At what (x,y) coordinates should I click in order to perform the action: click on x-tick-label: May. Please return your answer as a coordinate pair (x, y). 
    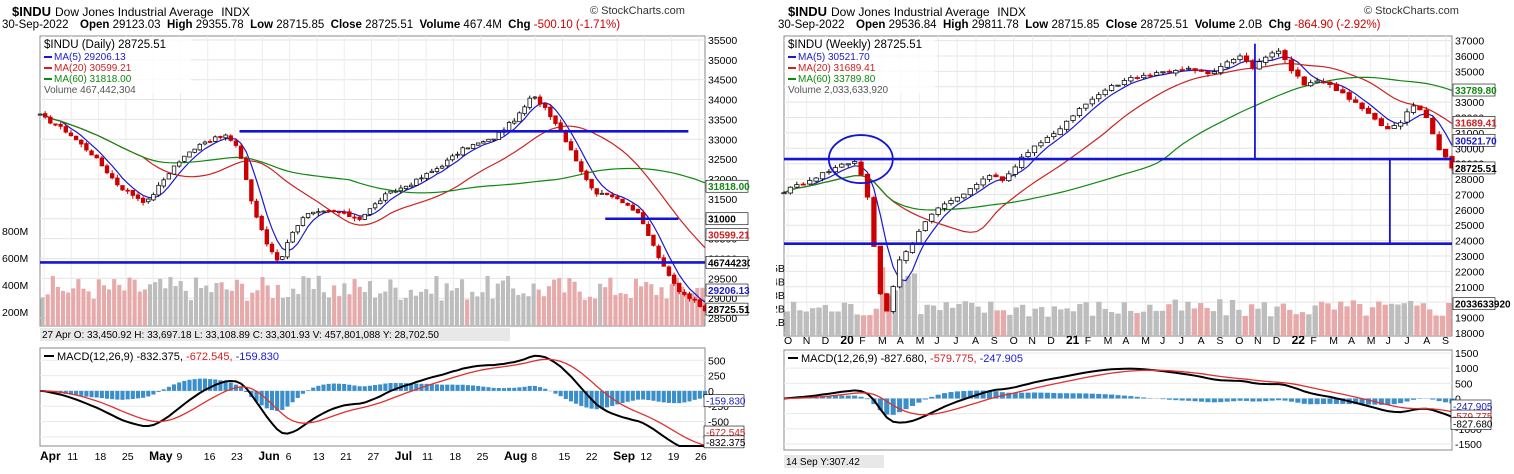
    Looking at the image, I should click on (161, 456).